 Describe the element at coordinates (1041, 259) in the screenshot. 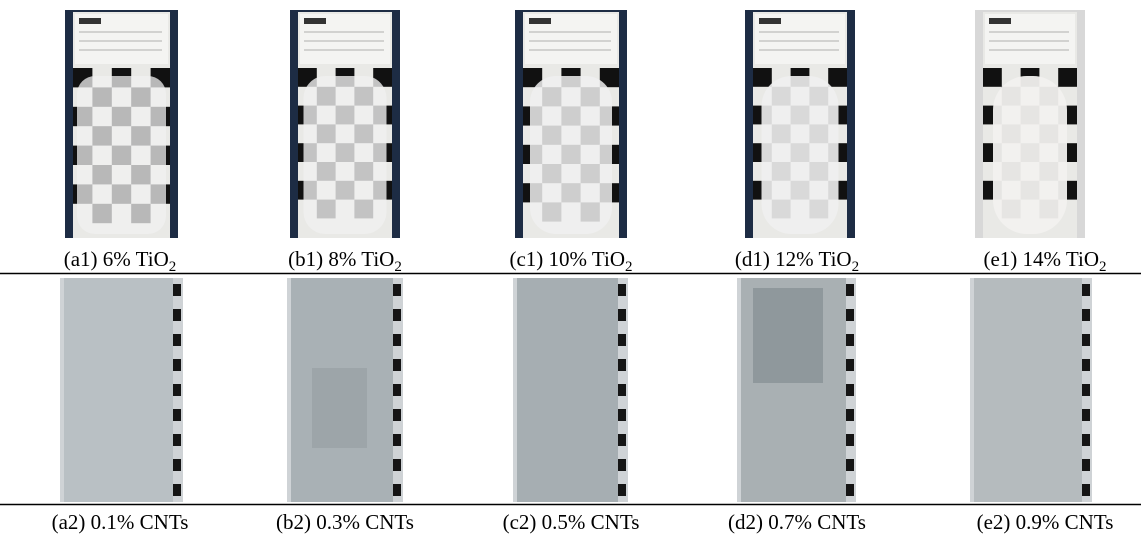

I see `caption-text: (e1) 14% TiO` at that location.